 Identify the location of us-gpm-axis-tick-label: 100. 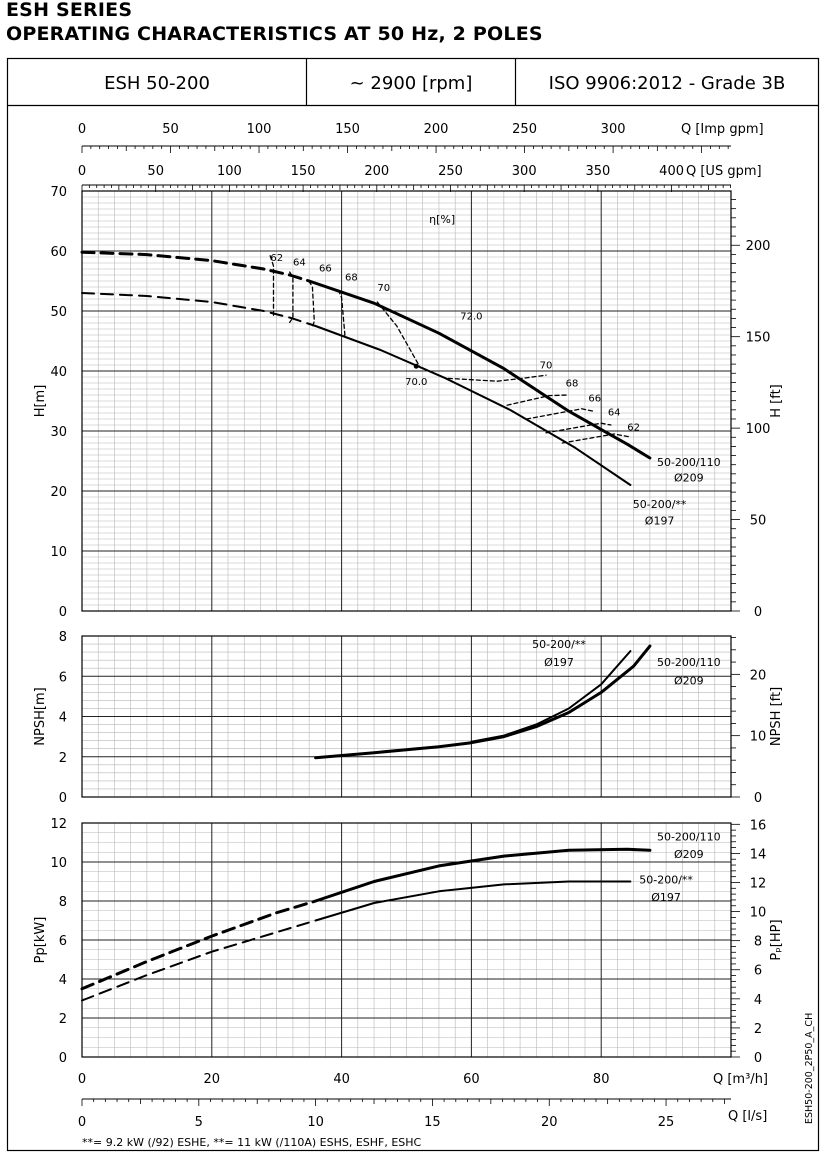
(229, 171).